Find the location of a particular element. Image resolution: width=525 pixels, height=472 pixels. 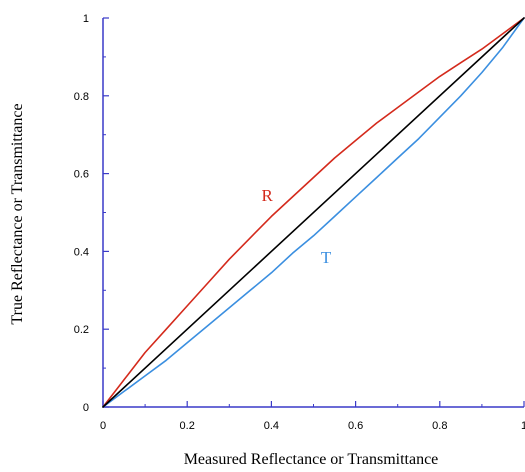

x-tick-label: 0.2 is located at coordinates (187, 426).